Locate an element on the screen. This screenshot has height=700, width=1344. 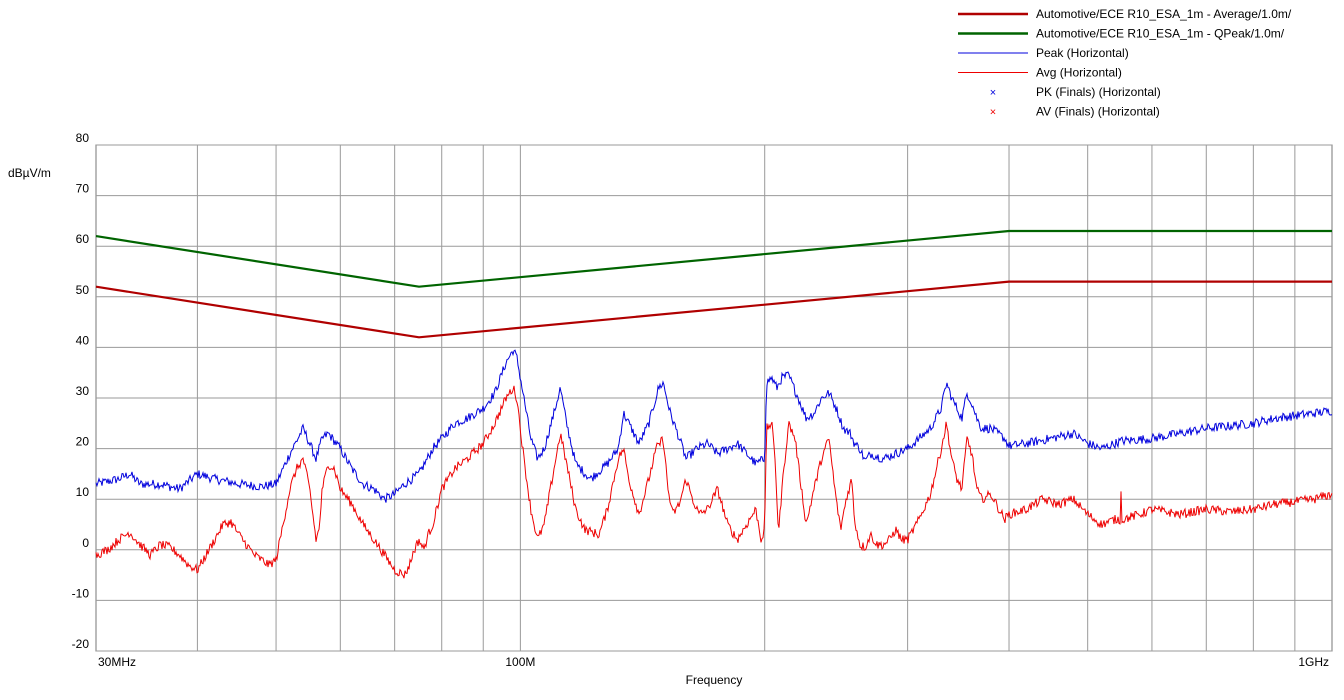
x-tick-label: 1GHz is located at coordinates (1313, 662).